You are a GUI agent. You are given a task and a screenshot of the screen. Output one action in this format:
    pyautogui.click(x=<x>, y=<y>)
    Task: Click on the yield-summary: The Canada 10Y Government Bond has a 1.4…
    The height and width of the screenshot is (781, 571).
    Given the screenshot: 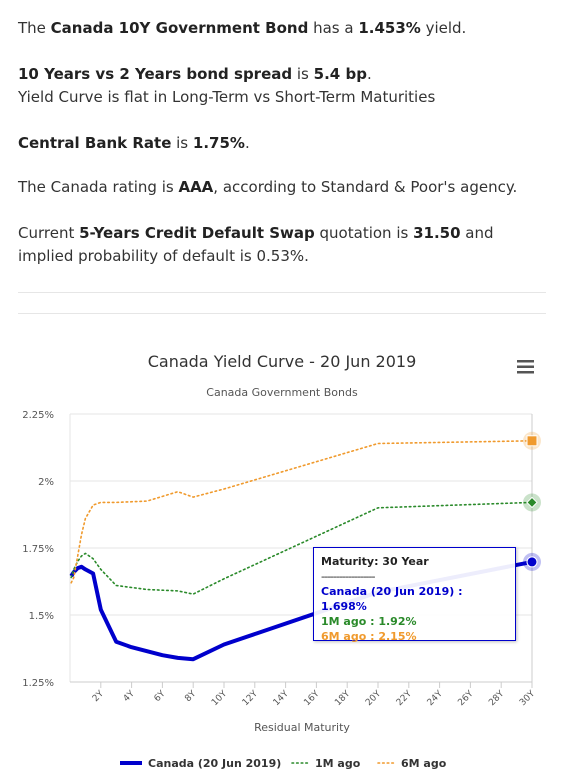 What is the action you would take?
    pyautogui.click(x=242, y=28)
    